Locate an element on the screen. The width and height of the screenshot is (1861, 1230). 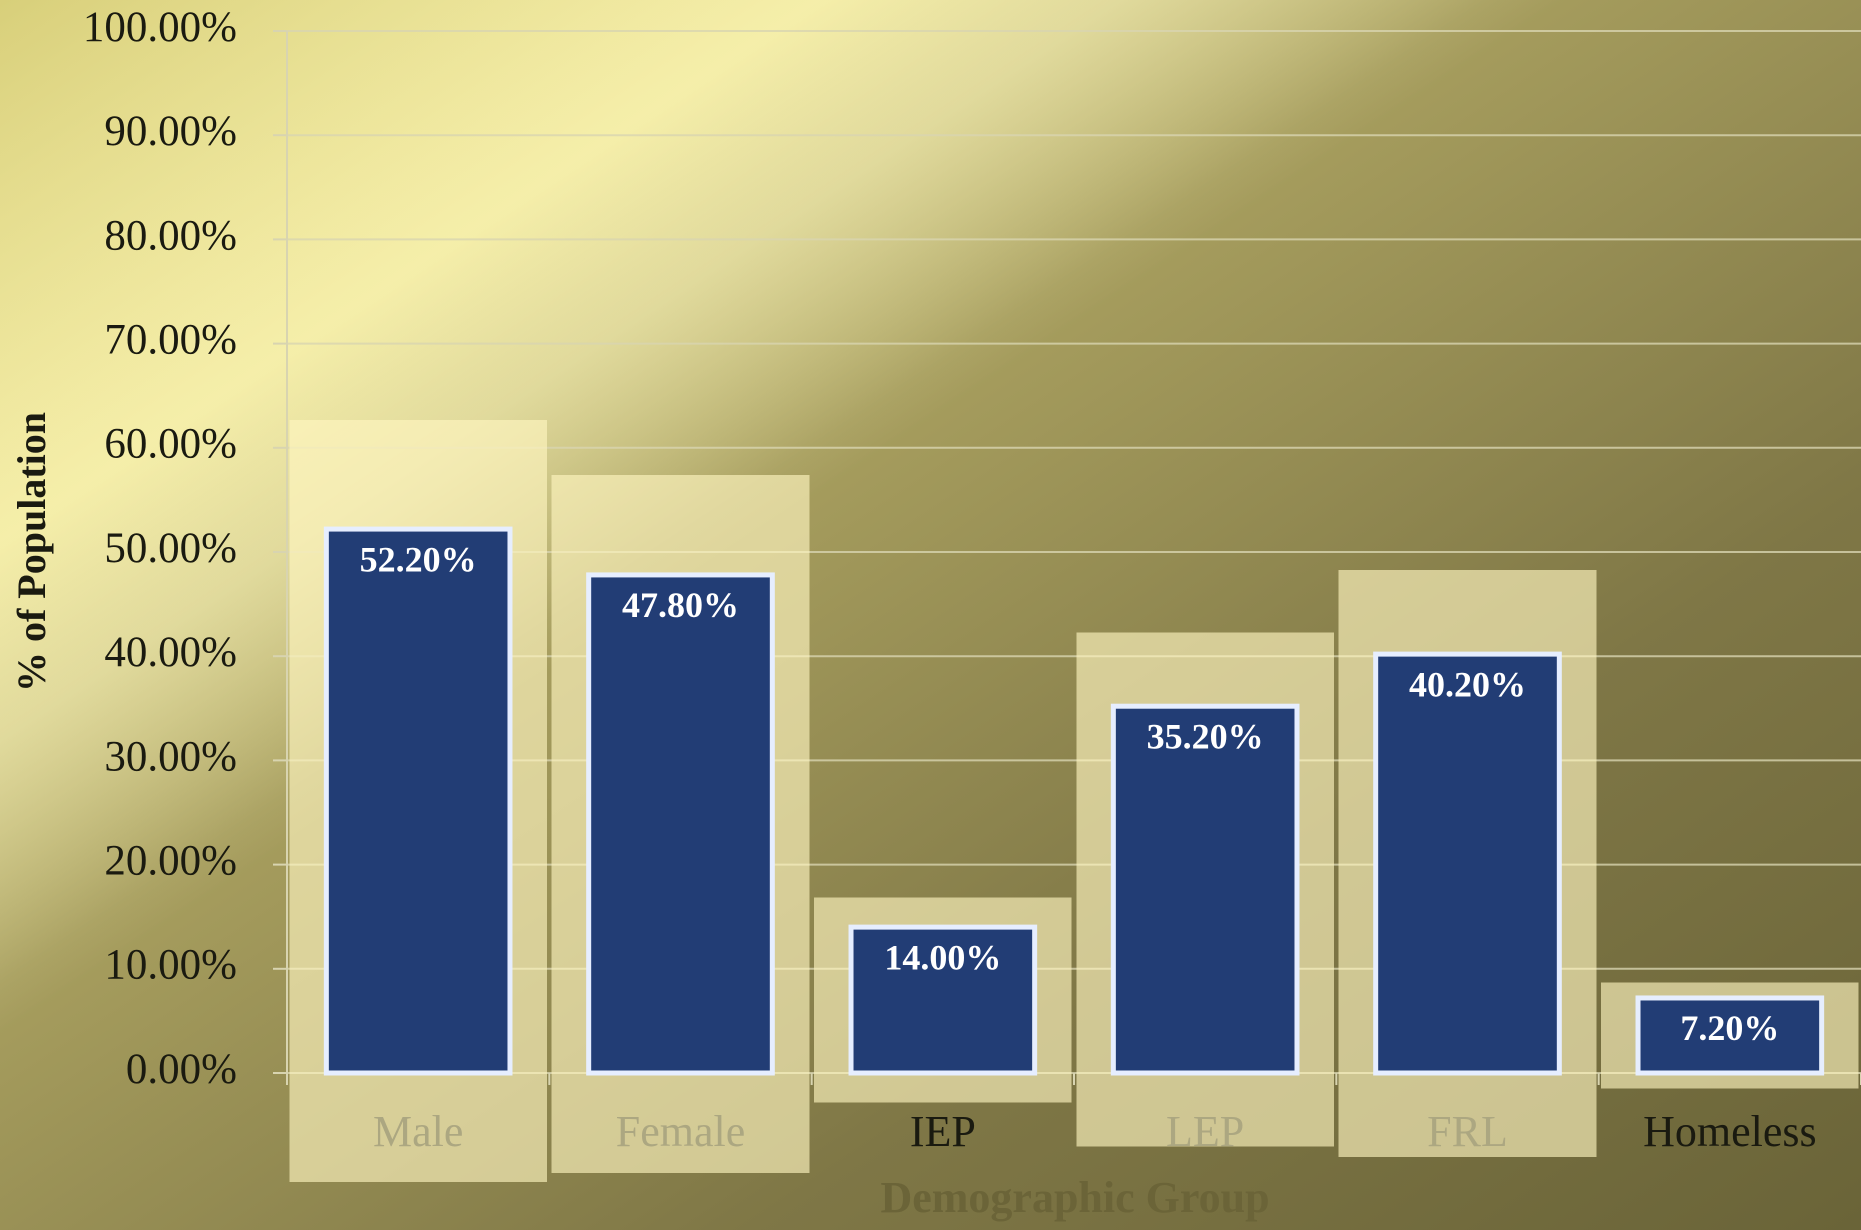
y-tick-label: 20.00% is located at coordinates (170, 860).